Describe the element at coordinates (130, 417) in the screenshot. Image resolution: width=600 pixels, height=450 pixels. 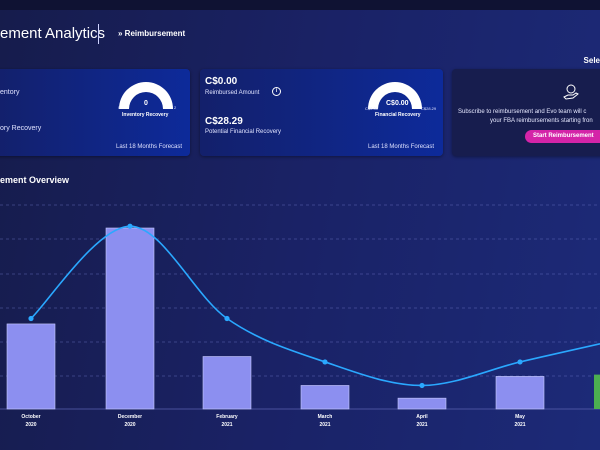
I see `x-label-month-1: December` at that location.